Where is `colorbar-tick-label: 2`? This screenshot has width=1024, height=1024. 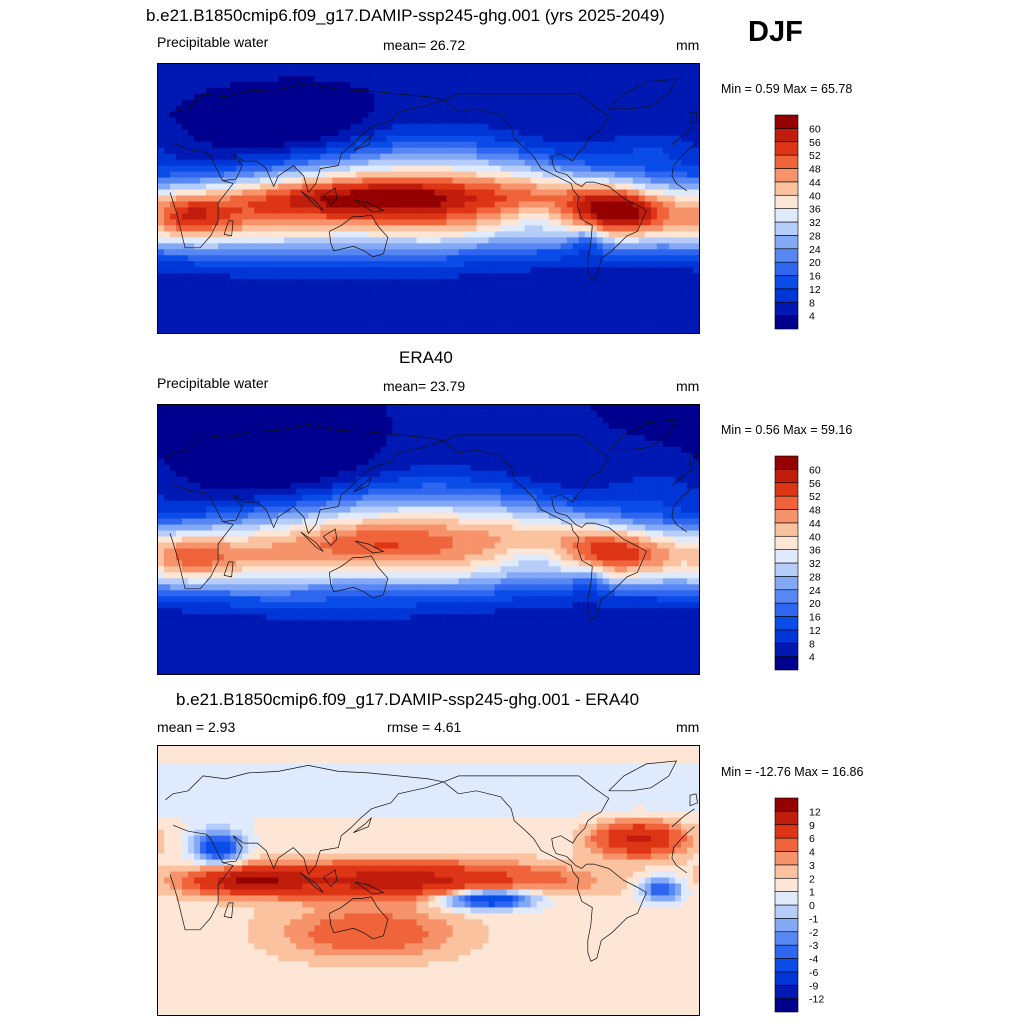 colorbar-tick-label: 2 is located at coordinates (812, 879).